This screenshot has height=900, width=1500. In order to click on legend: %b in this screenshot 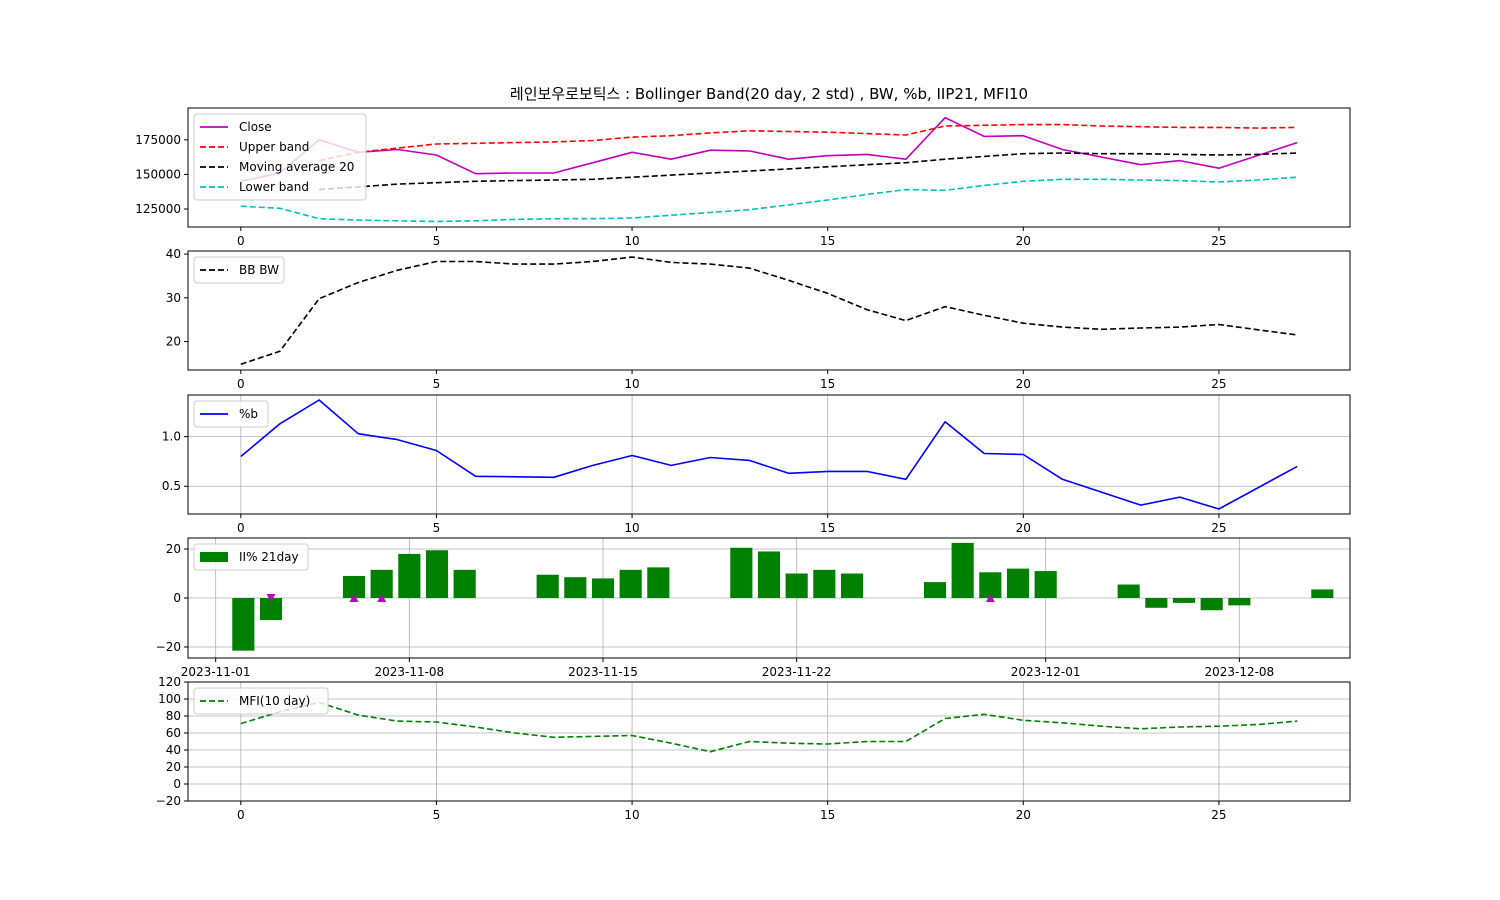, I will do `click(231, 414)`.